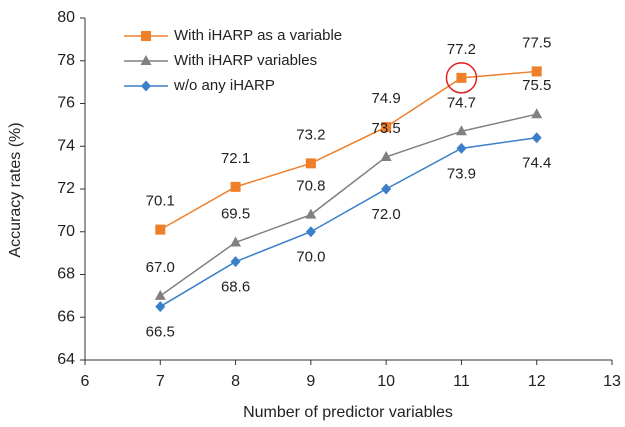 The height and width of the screenshot is (427, 625). I want to click on data-label: 74.4, so click(536, 163).